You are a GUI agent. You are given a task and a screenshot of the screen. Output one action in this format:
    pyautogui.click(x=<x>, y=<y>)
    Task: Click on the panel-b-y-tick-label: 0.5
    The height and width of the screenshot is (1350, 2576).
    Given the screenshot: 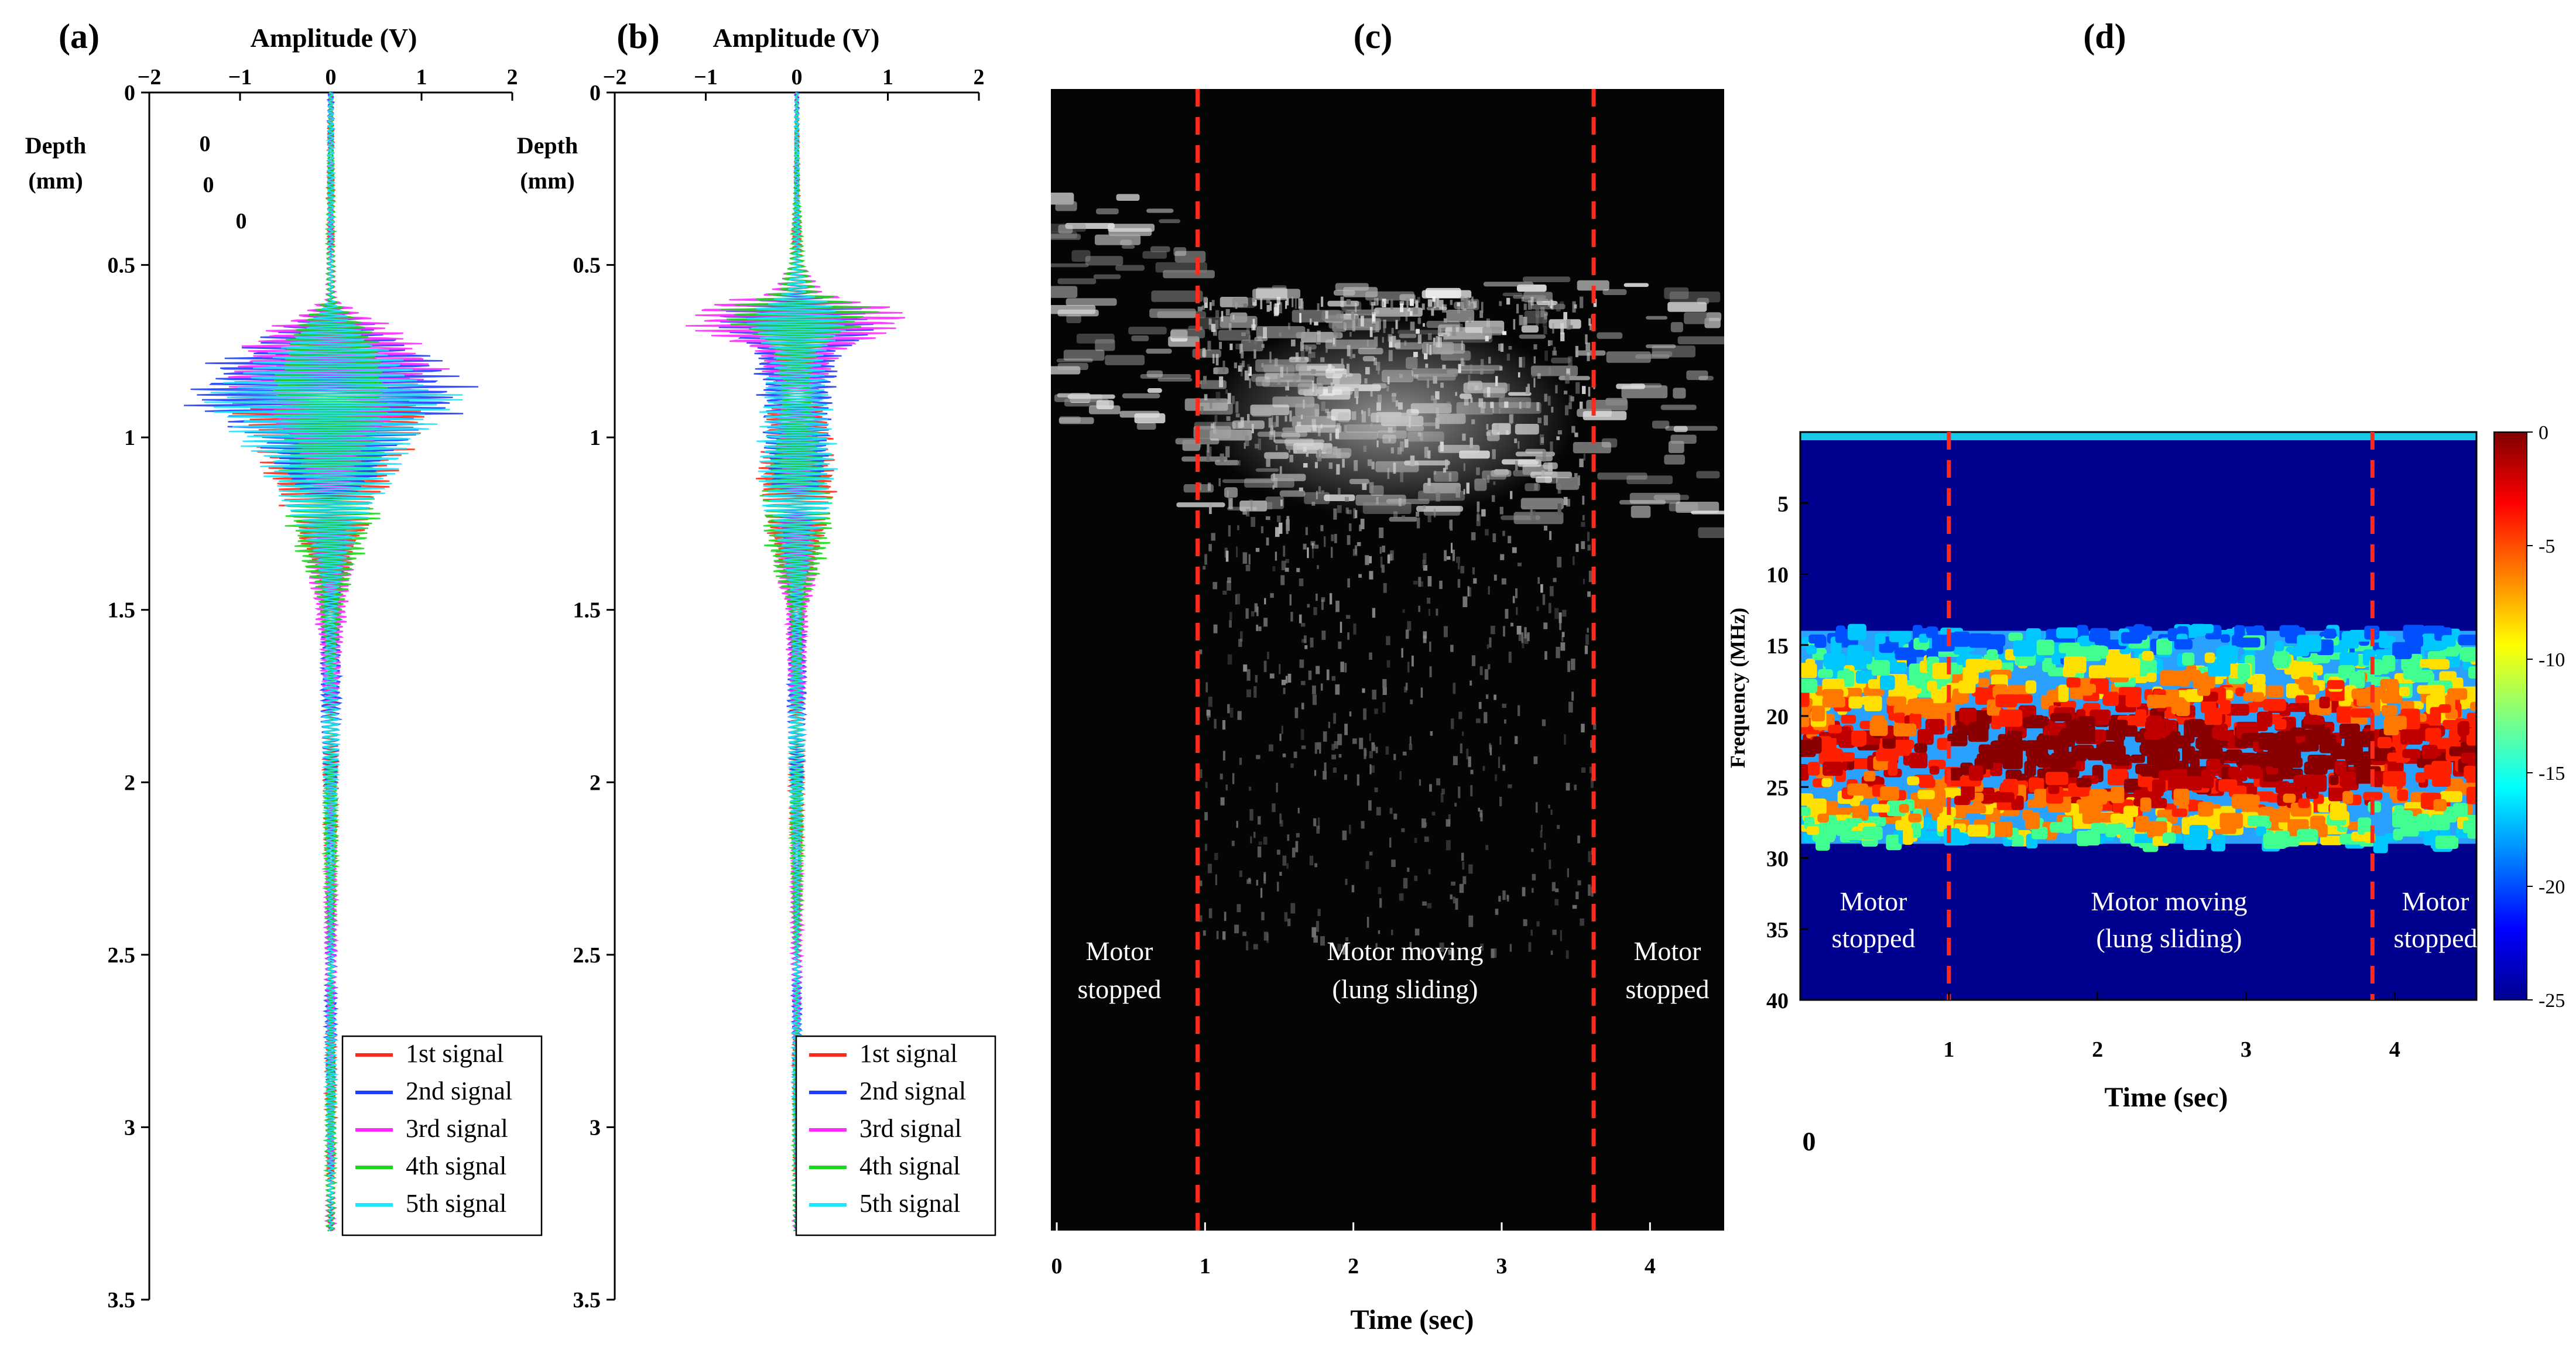 What is the action you would take?
    pyautogui.click(x=587, y=265)
    